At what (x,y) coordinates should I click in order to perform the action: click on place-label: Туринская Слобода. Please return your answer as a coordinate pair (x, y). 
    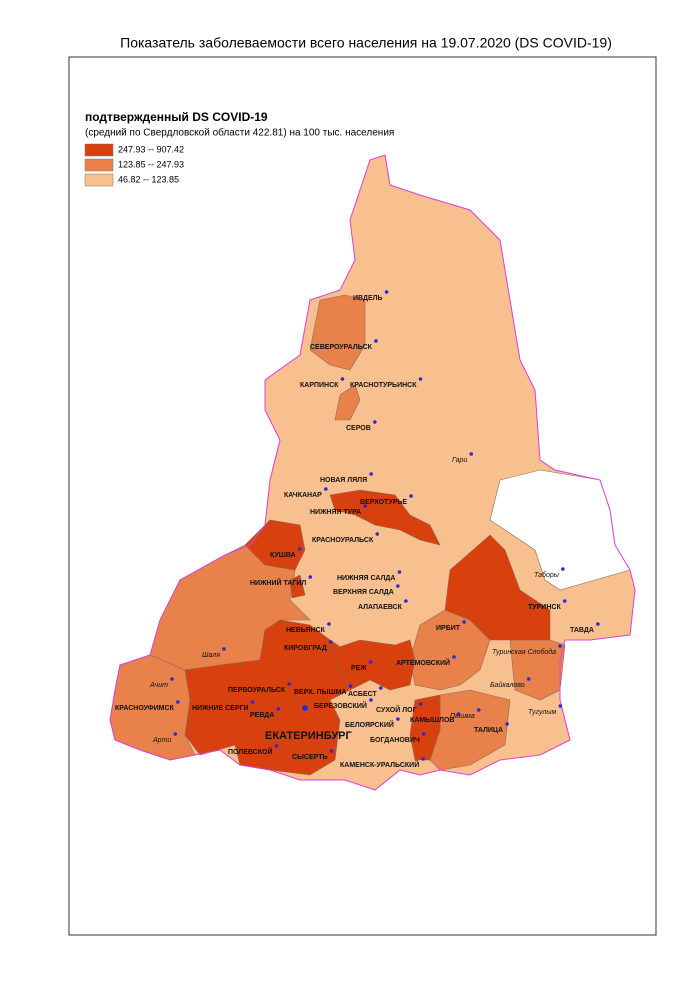
    Looking at the image, I should click on (524, 652).